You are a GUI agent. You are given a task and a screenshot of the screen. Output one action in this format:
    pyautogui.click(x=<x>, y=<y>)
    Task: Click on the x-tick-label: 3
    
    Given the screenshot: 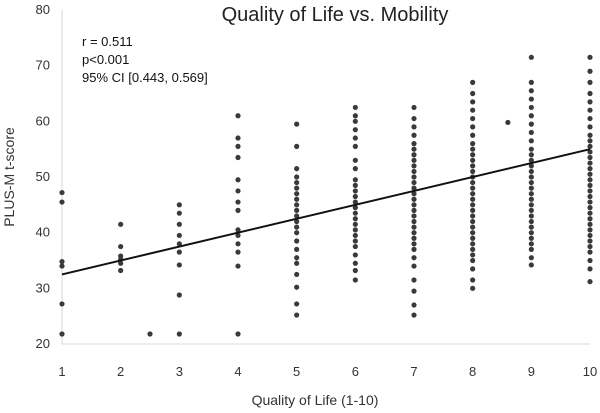 What is the action you would take?
    pyautogui.click(x=179, y=371)
    